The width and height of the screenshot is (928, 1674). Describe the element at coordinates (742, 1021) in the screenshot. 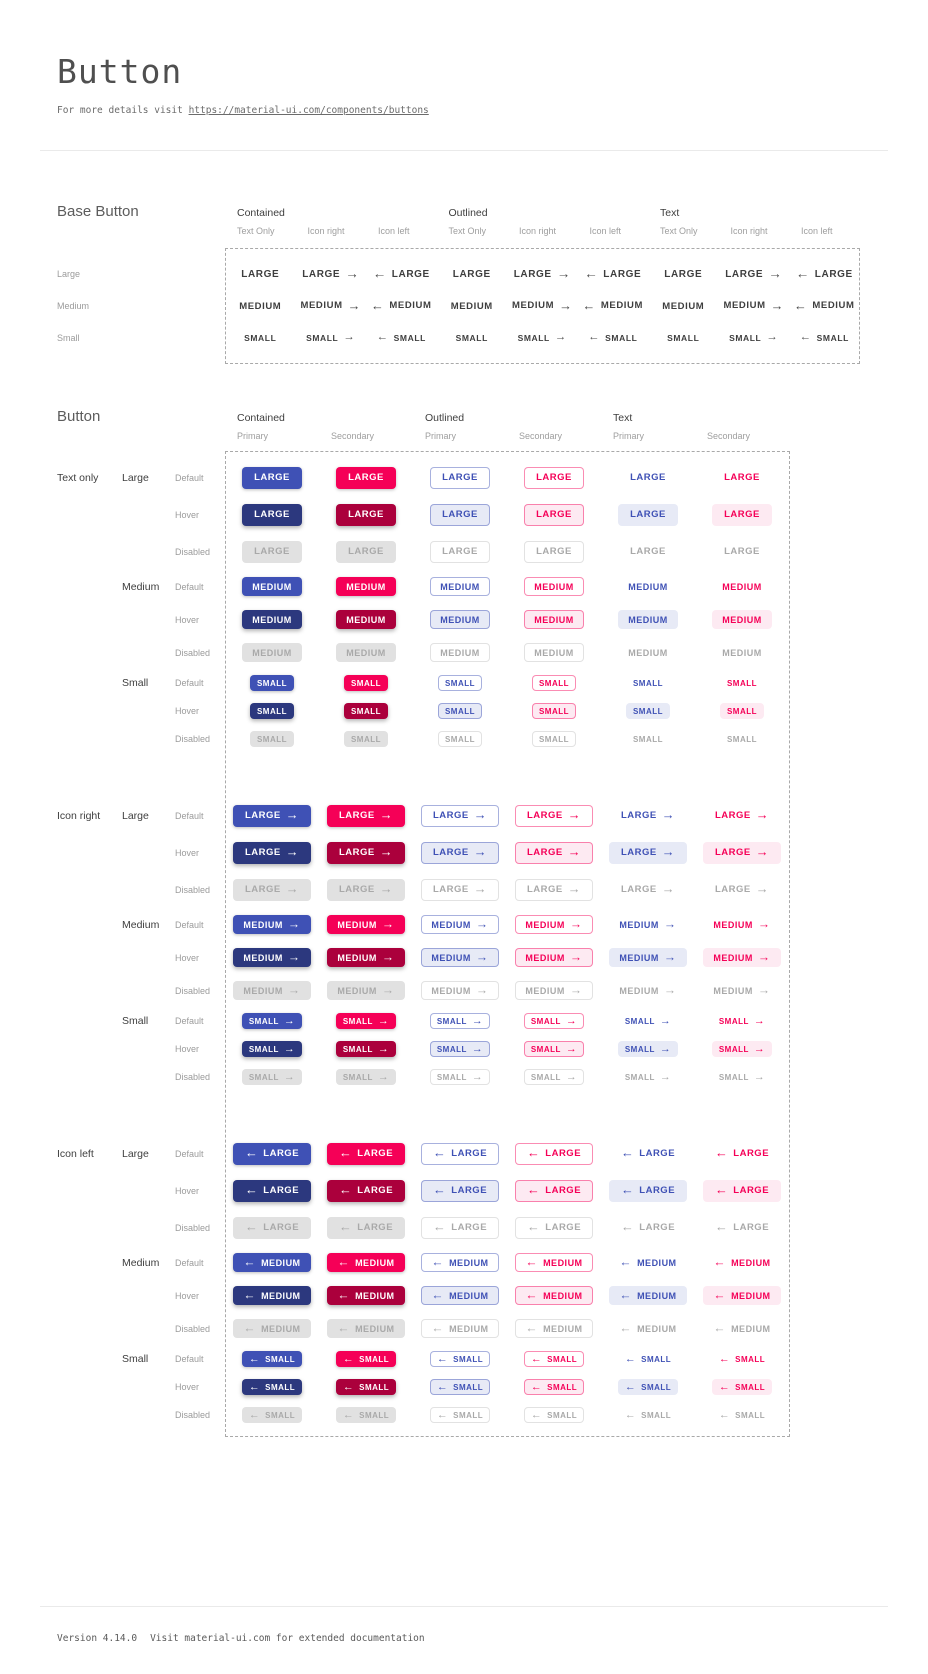

I see `button-text-secondary-icon-right-small-default: SMALL →` at that location.